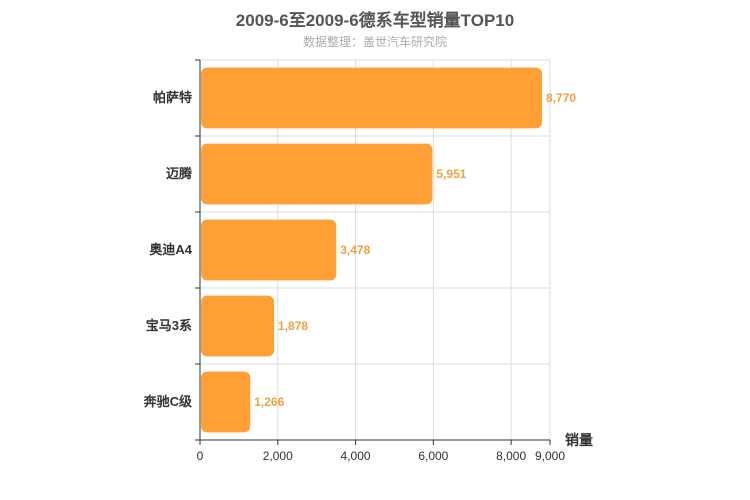 The width and height of the screenshot is (750, 500). Describe the element at coordinates (170, 249) in the screenshot. I see `category-label-3: 奥迪A4` at that location.